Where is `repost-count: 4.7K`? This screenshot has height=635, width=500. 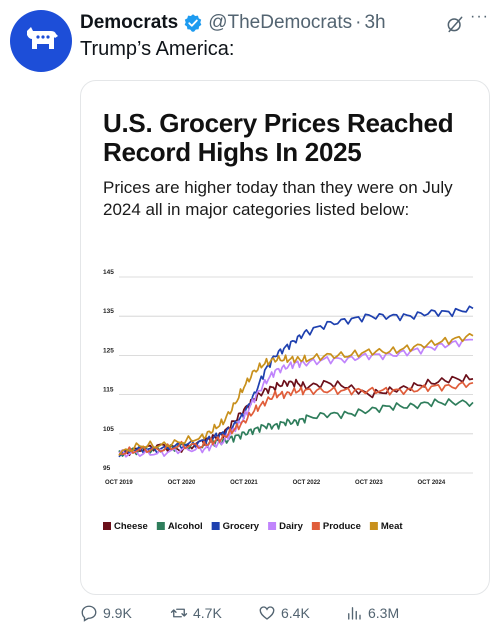 repost-count: 4.7K is located at coordinates (207, 613).